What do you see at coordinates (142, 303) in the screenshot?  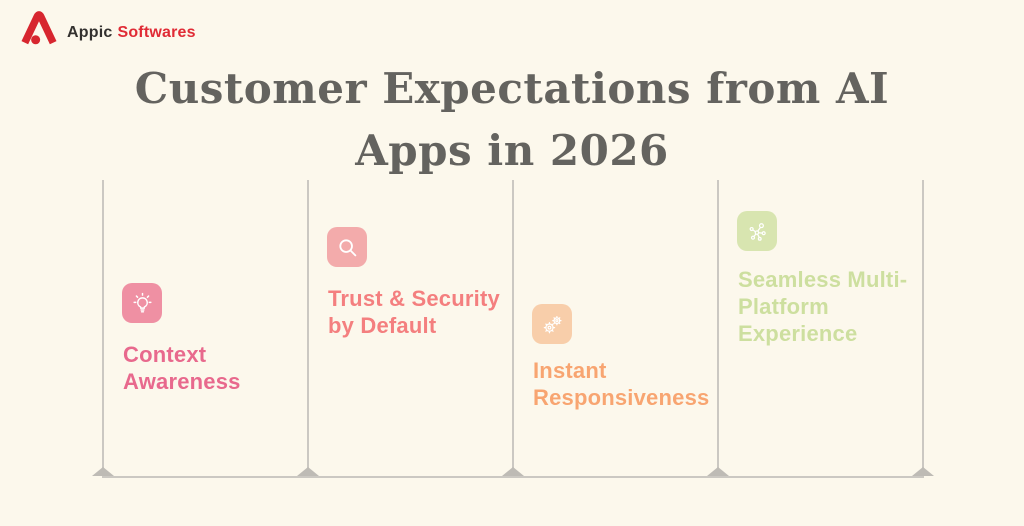 I see `lightbulb-icon` at bounding box center [142, 303].